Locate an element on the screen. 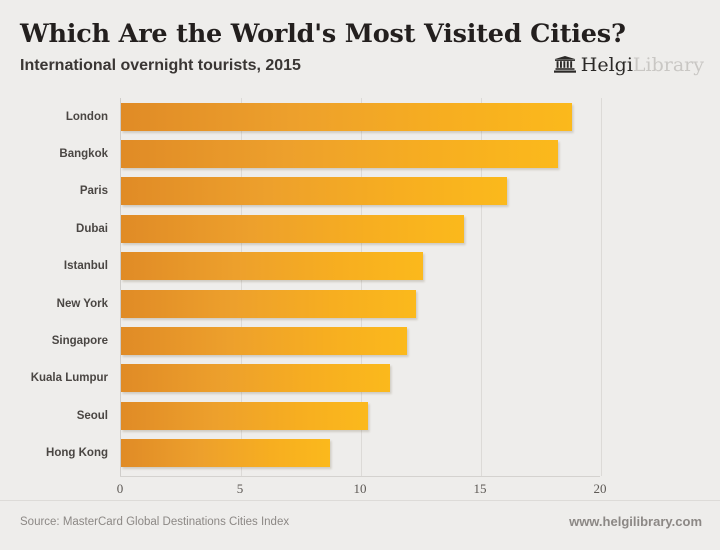  x-axis: 0 5 10 15 20 is located at coordinates (360, 488).